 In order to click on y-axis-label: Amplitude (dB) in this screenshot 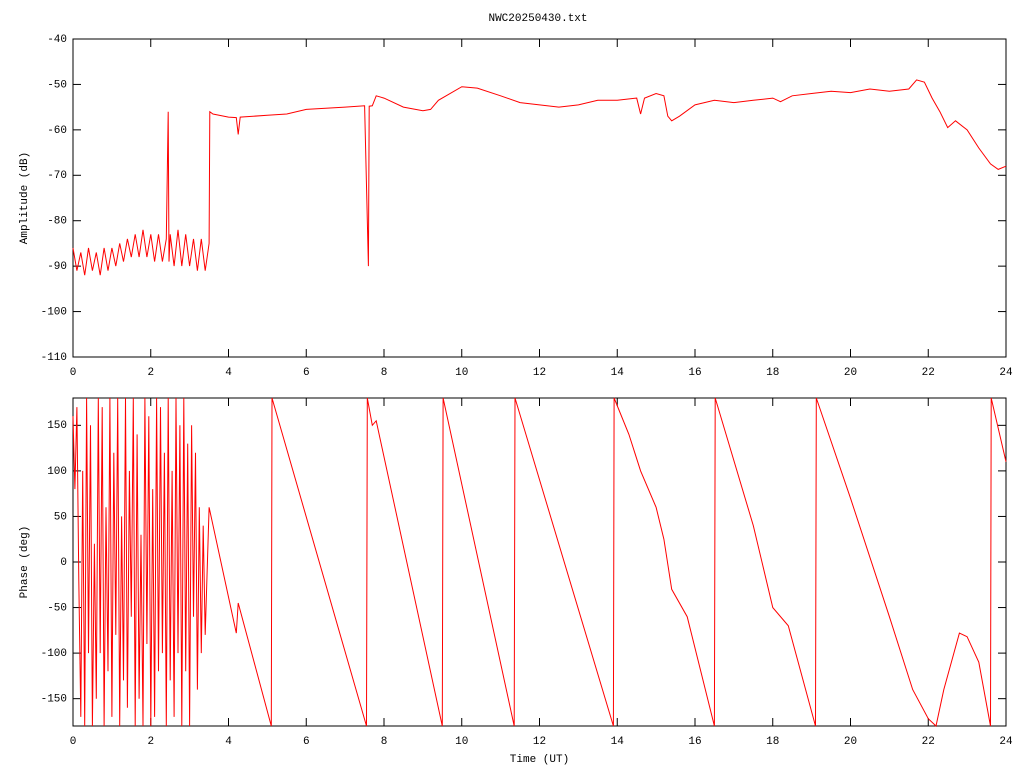, I will do `click(25, 198)`.